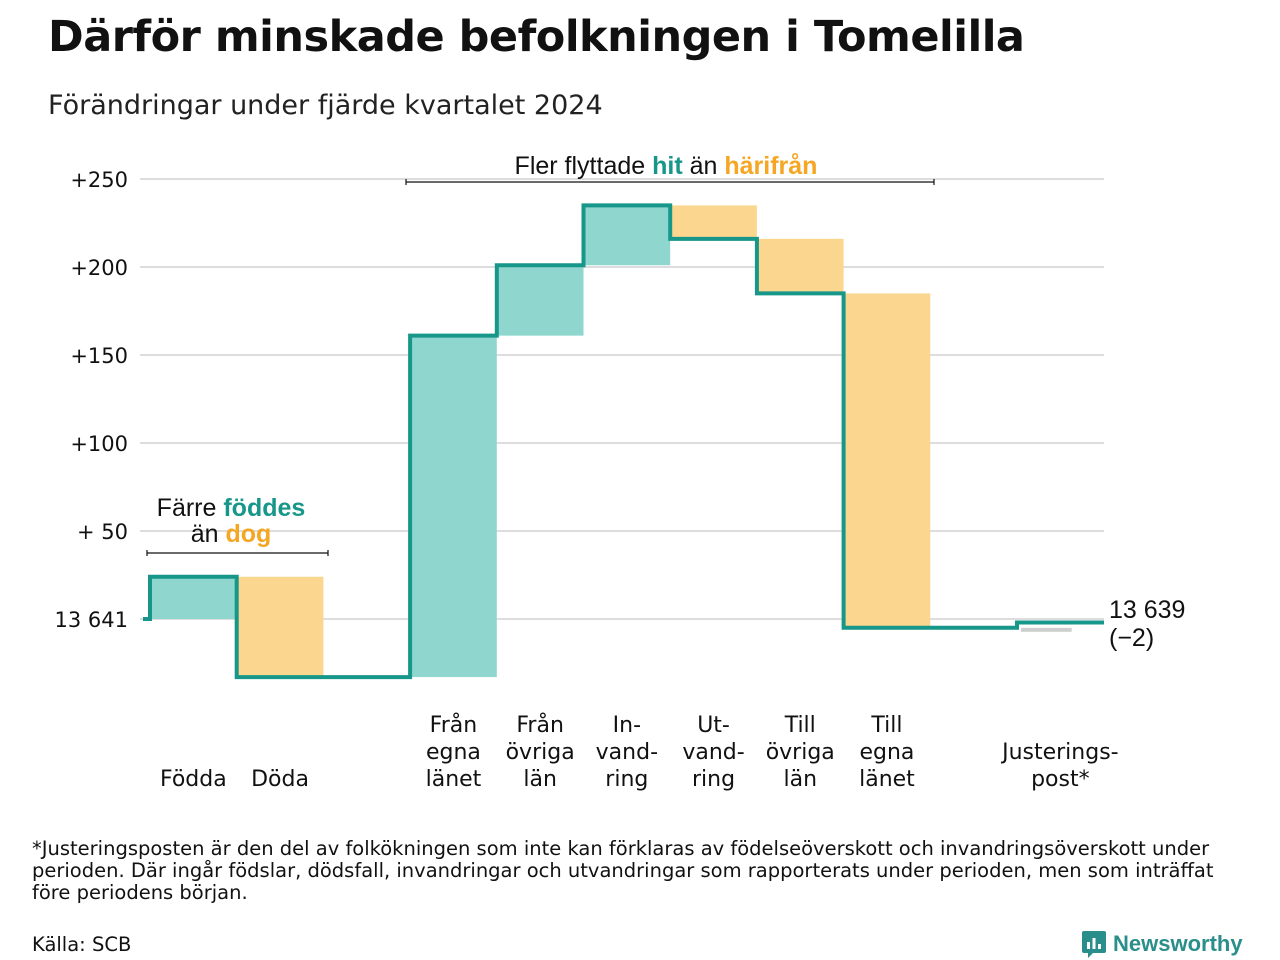 The width and height of the screenshot is (1280, 960). Describe the element at coordinates (231, 534) in the screenshot. I see `annotation-births-deaths: än dog` at that location.